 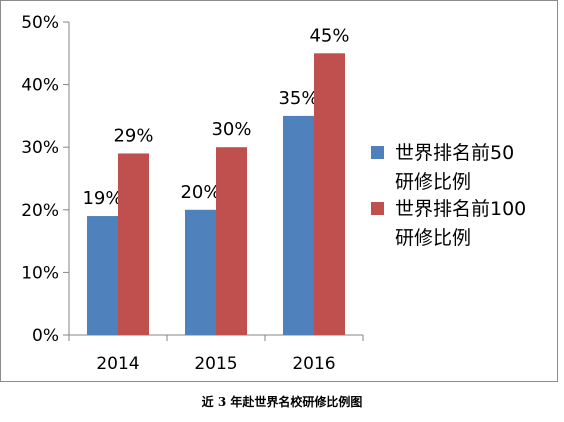 I want to click on x-tick-label: 2016, so click(x=313, y=364).